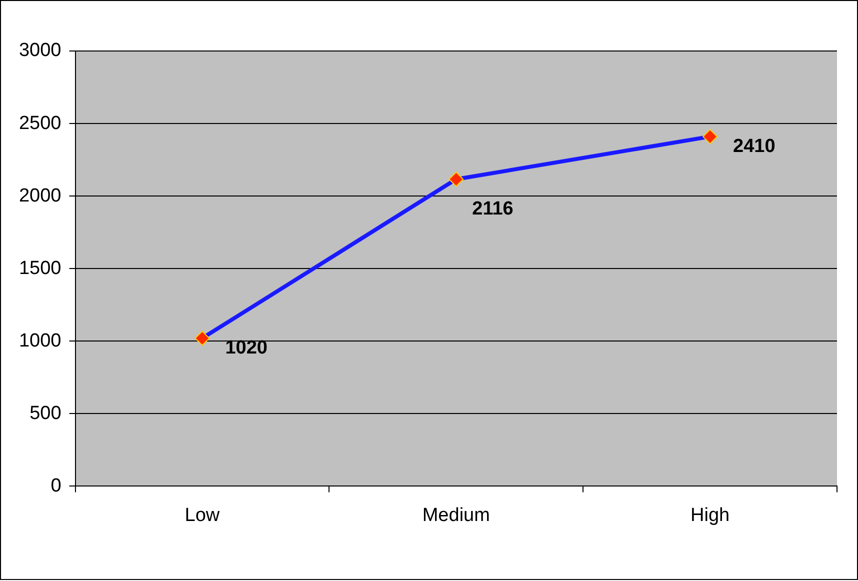 The width and height of the screenshot is (858, 581). I want to click on x-tick-label: Medium, so click(456, 515).